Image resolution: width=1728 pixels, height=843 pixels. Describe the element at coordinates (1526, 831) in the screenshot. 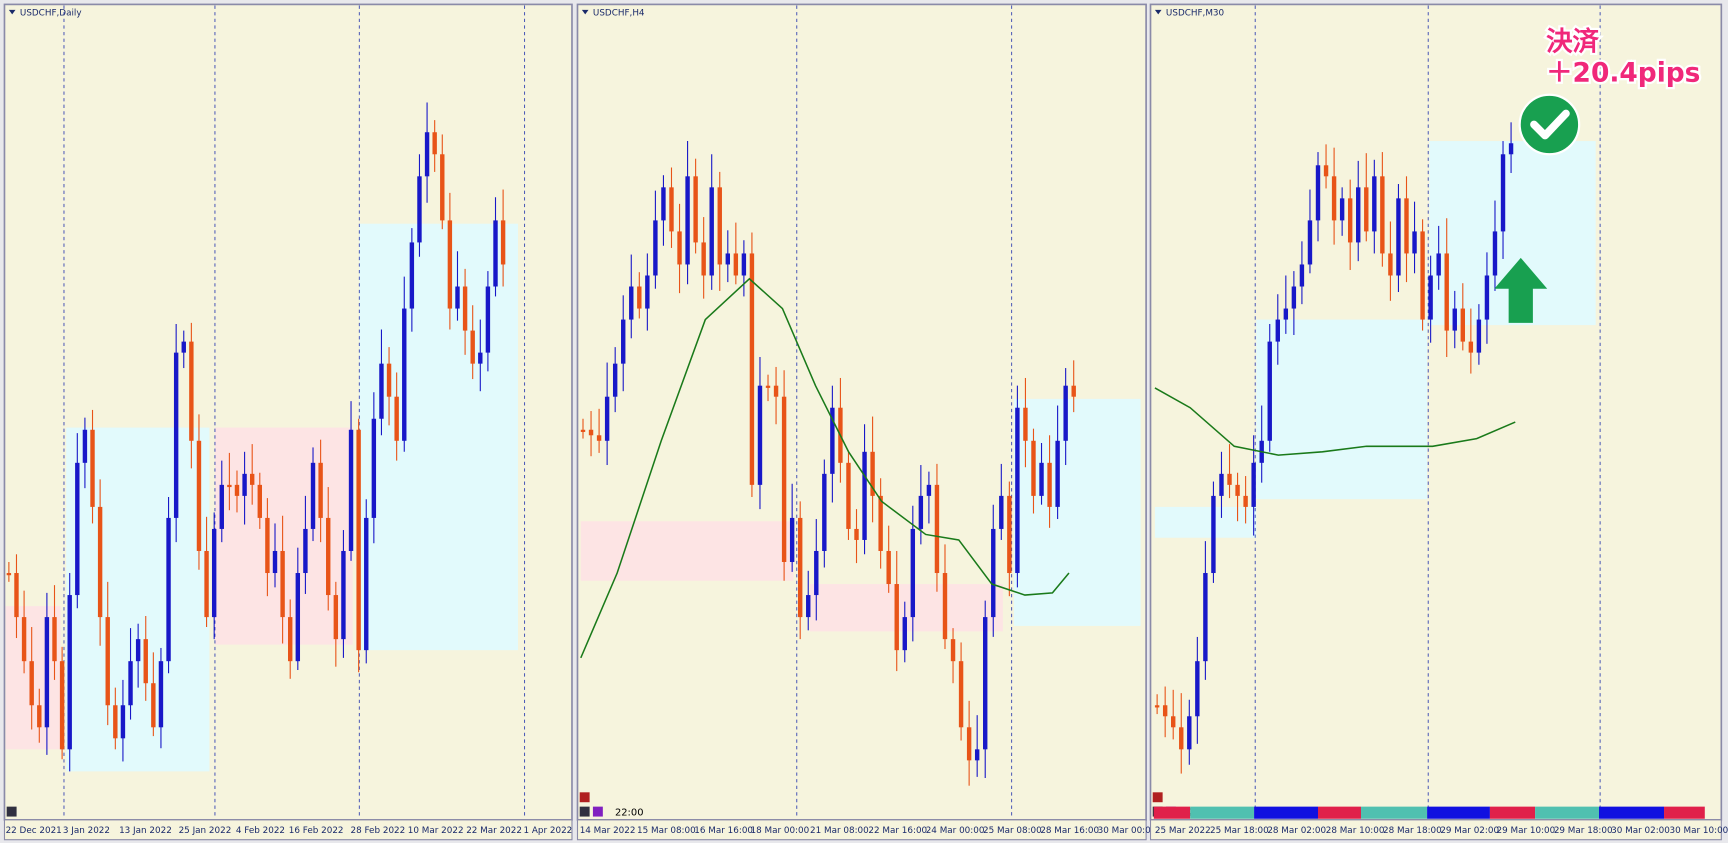

I see `x-axis-label: 29 Mar 10:00` at that location.